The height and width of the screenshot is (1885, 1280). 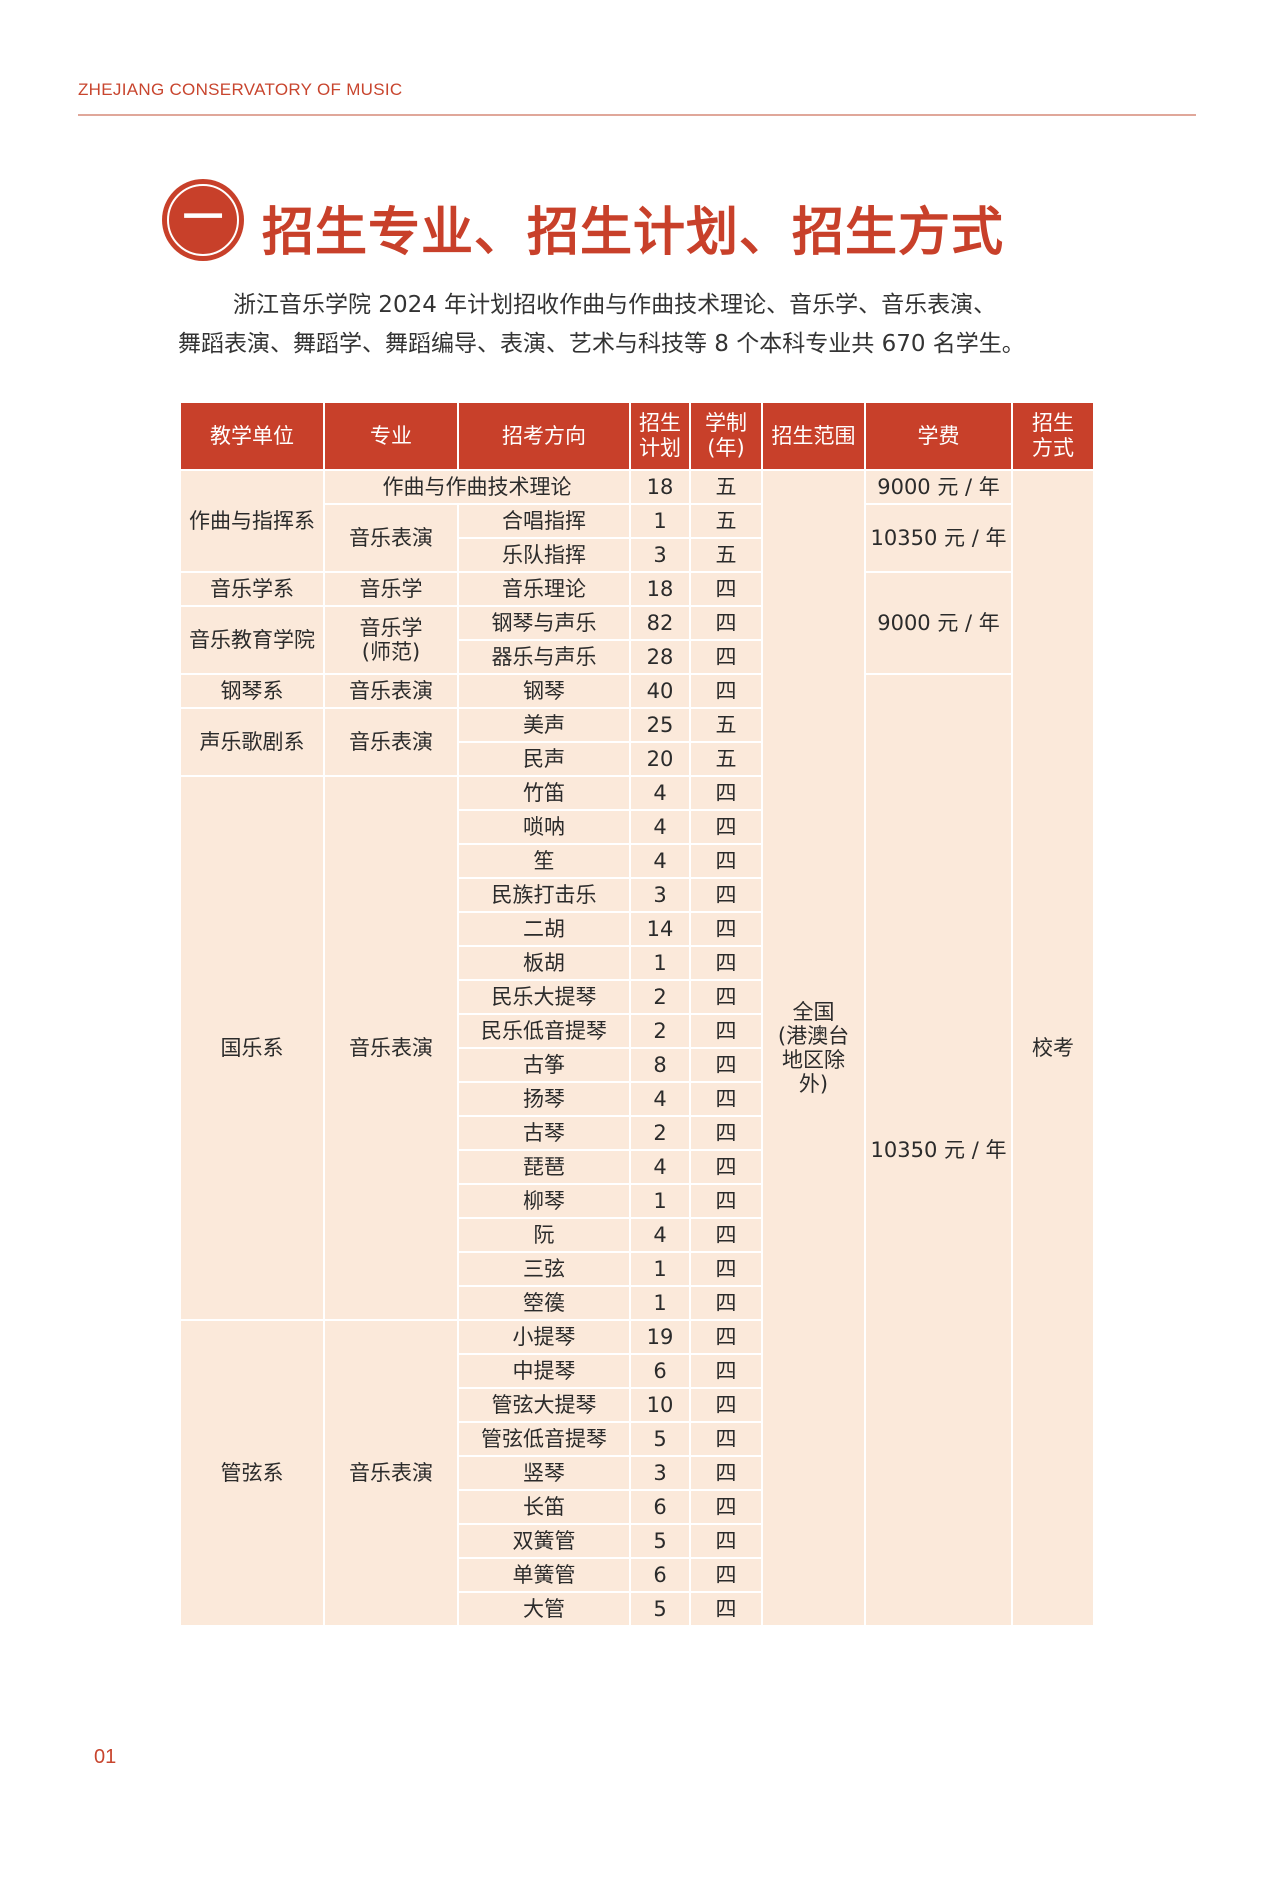 What do you see at coordinates (391, 436) in the screenshot?
I see `header-major: 专业` at bounding box center [391, 436].